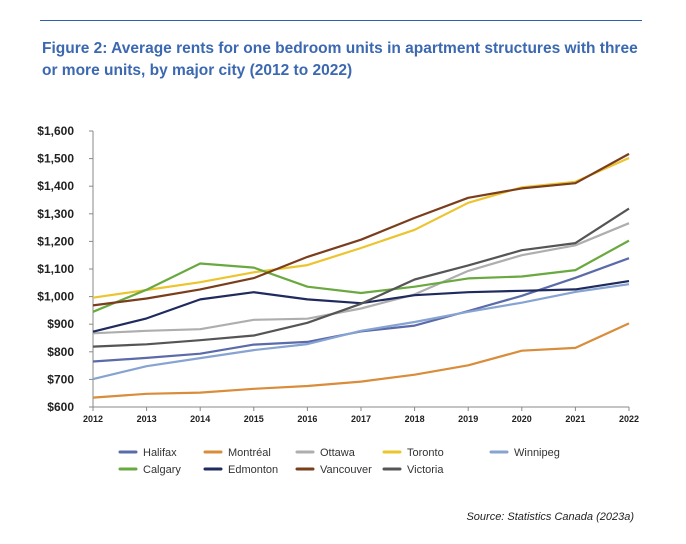 The height and width of the screenshot is (544, 686). Describe the element at coordinates (307, 419) in the screenshot. I see `x-tick-label: 2016` at that location.